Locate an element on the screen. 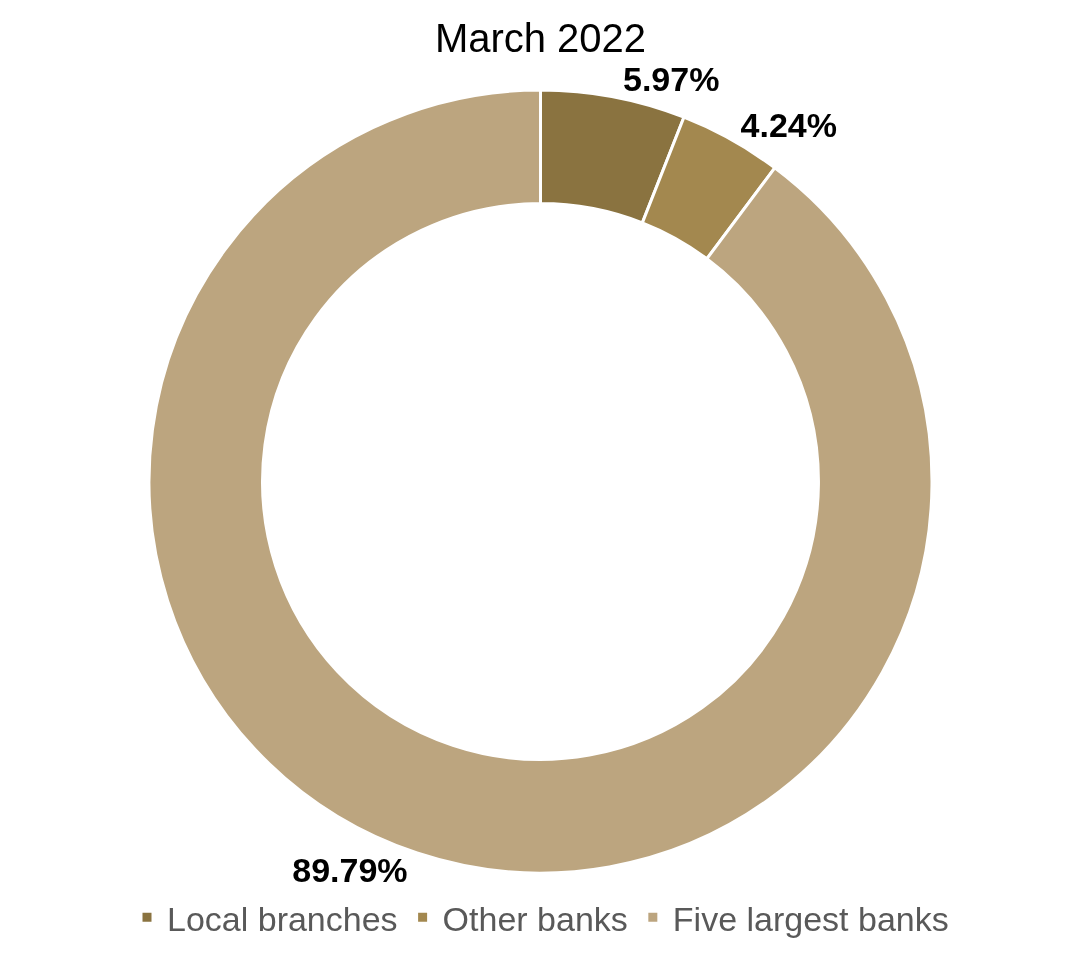 Image resolution: width=1081 pixels, height=959 pixels. chart-title: March 2022 is located at coordinates (540, 37).